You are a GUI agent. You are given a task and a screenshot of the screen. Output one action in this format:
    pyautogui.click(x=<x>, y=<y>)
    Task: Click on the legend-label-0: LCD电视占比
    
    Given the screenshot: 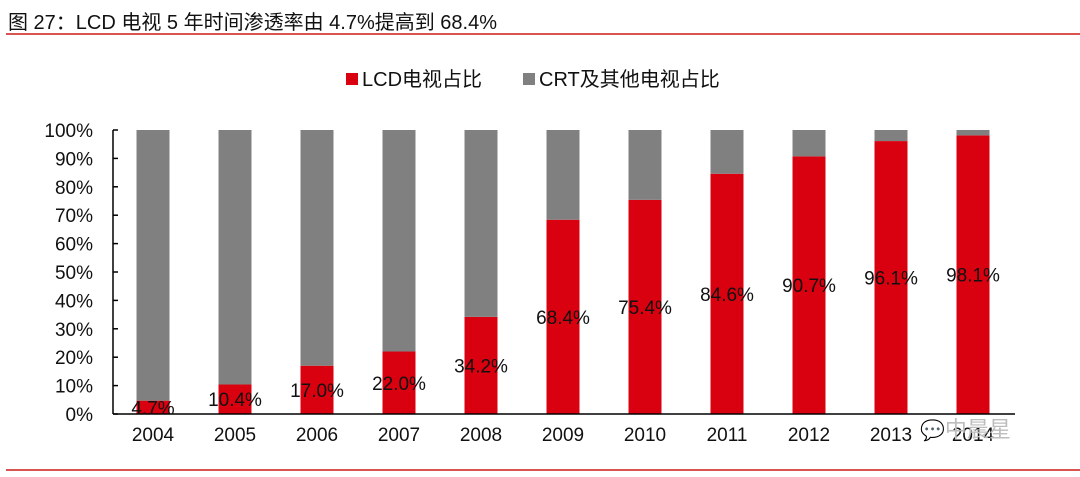 What is the action you would take?
    pyautogui.click(x=422, y=79)
    